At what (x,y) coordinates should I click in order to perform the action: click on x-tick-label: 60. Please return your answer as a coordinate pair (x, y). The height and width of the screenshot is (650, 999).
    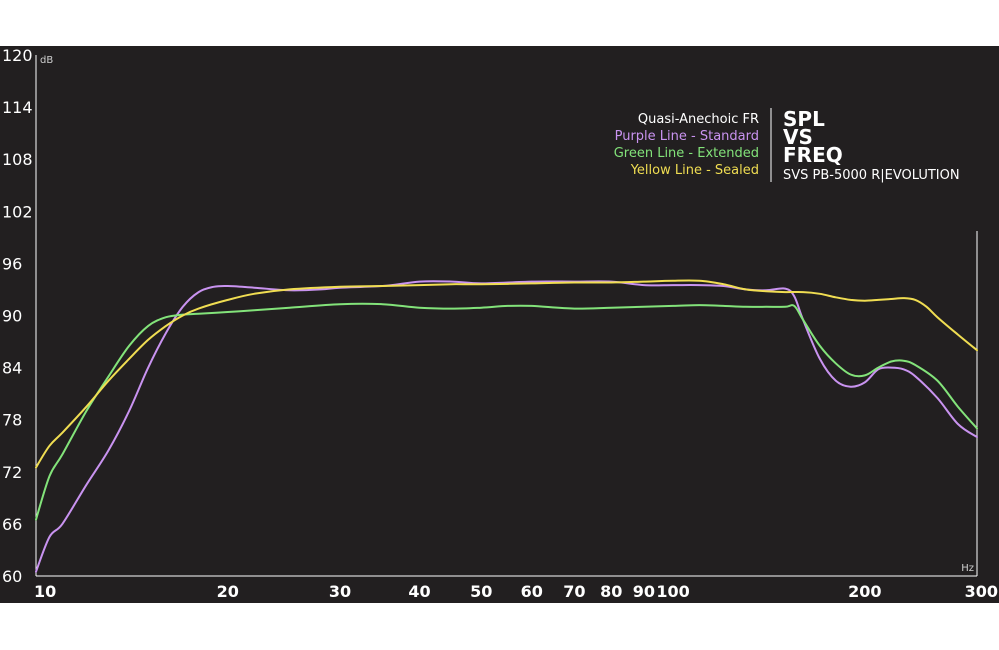
    Looking at the image, I should click on (532, 591).